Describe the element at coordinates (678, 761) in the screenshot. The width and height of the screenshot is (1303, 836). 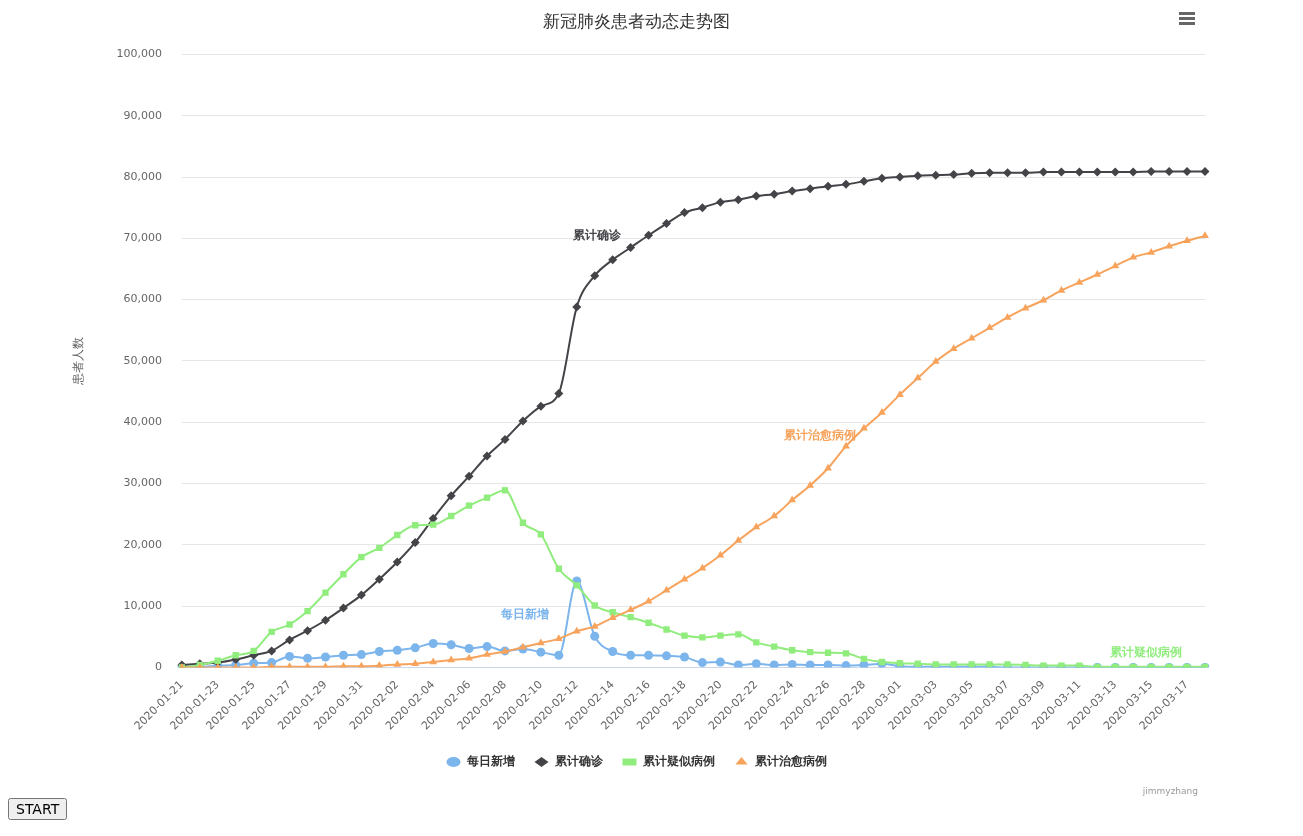
I see `legend-label: 累计疑似病例` at that location.